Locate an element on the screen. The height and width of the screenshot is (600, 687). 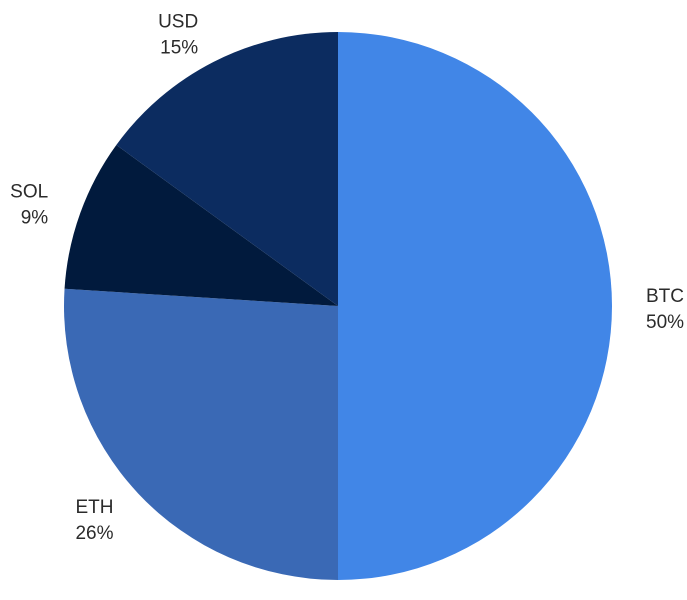
pie-slice-usd is located at coordinates (227, 169).